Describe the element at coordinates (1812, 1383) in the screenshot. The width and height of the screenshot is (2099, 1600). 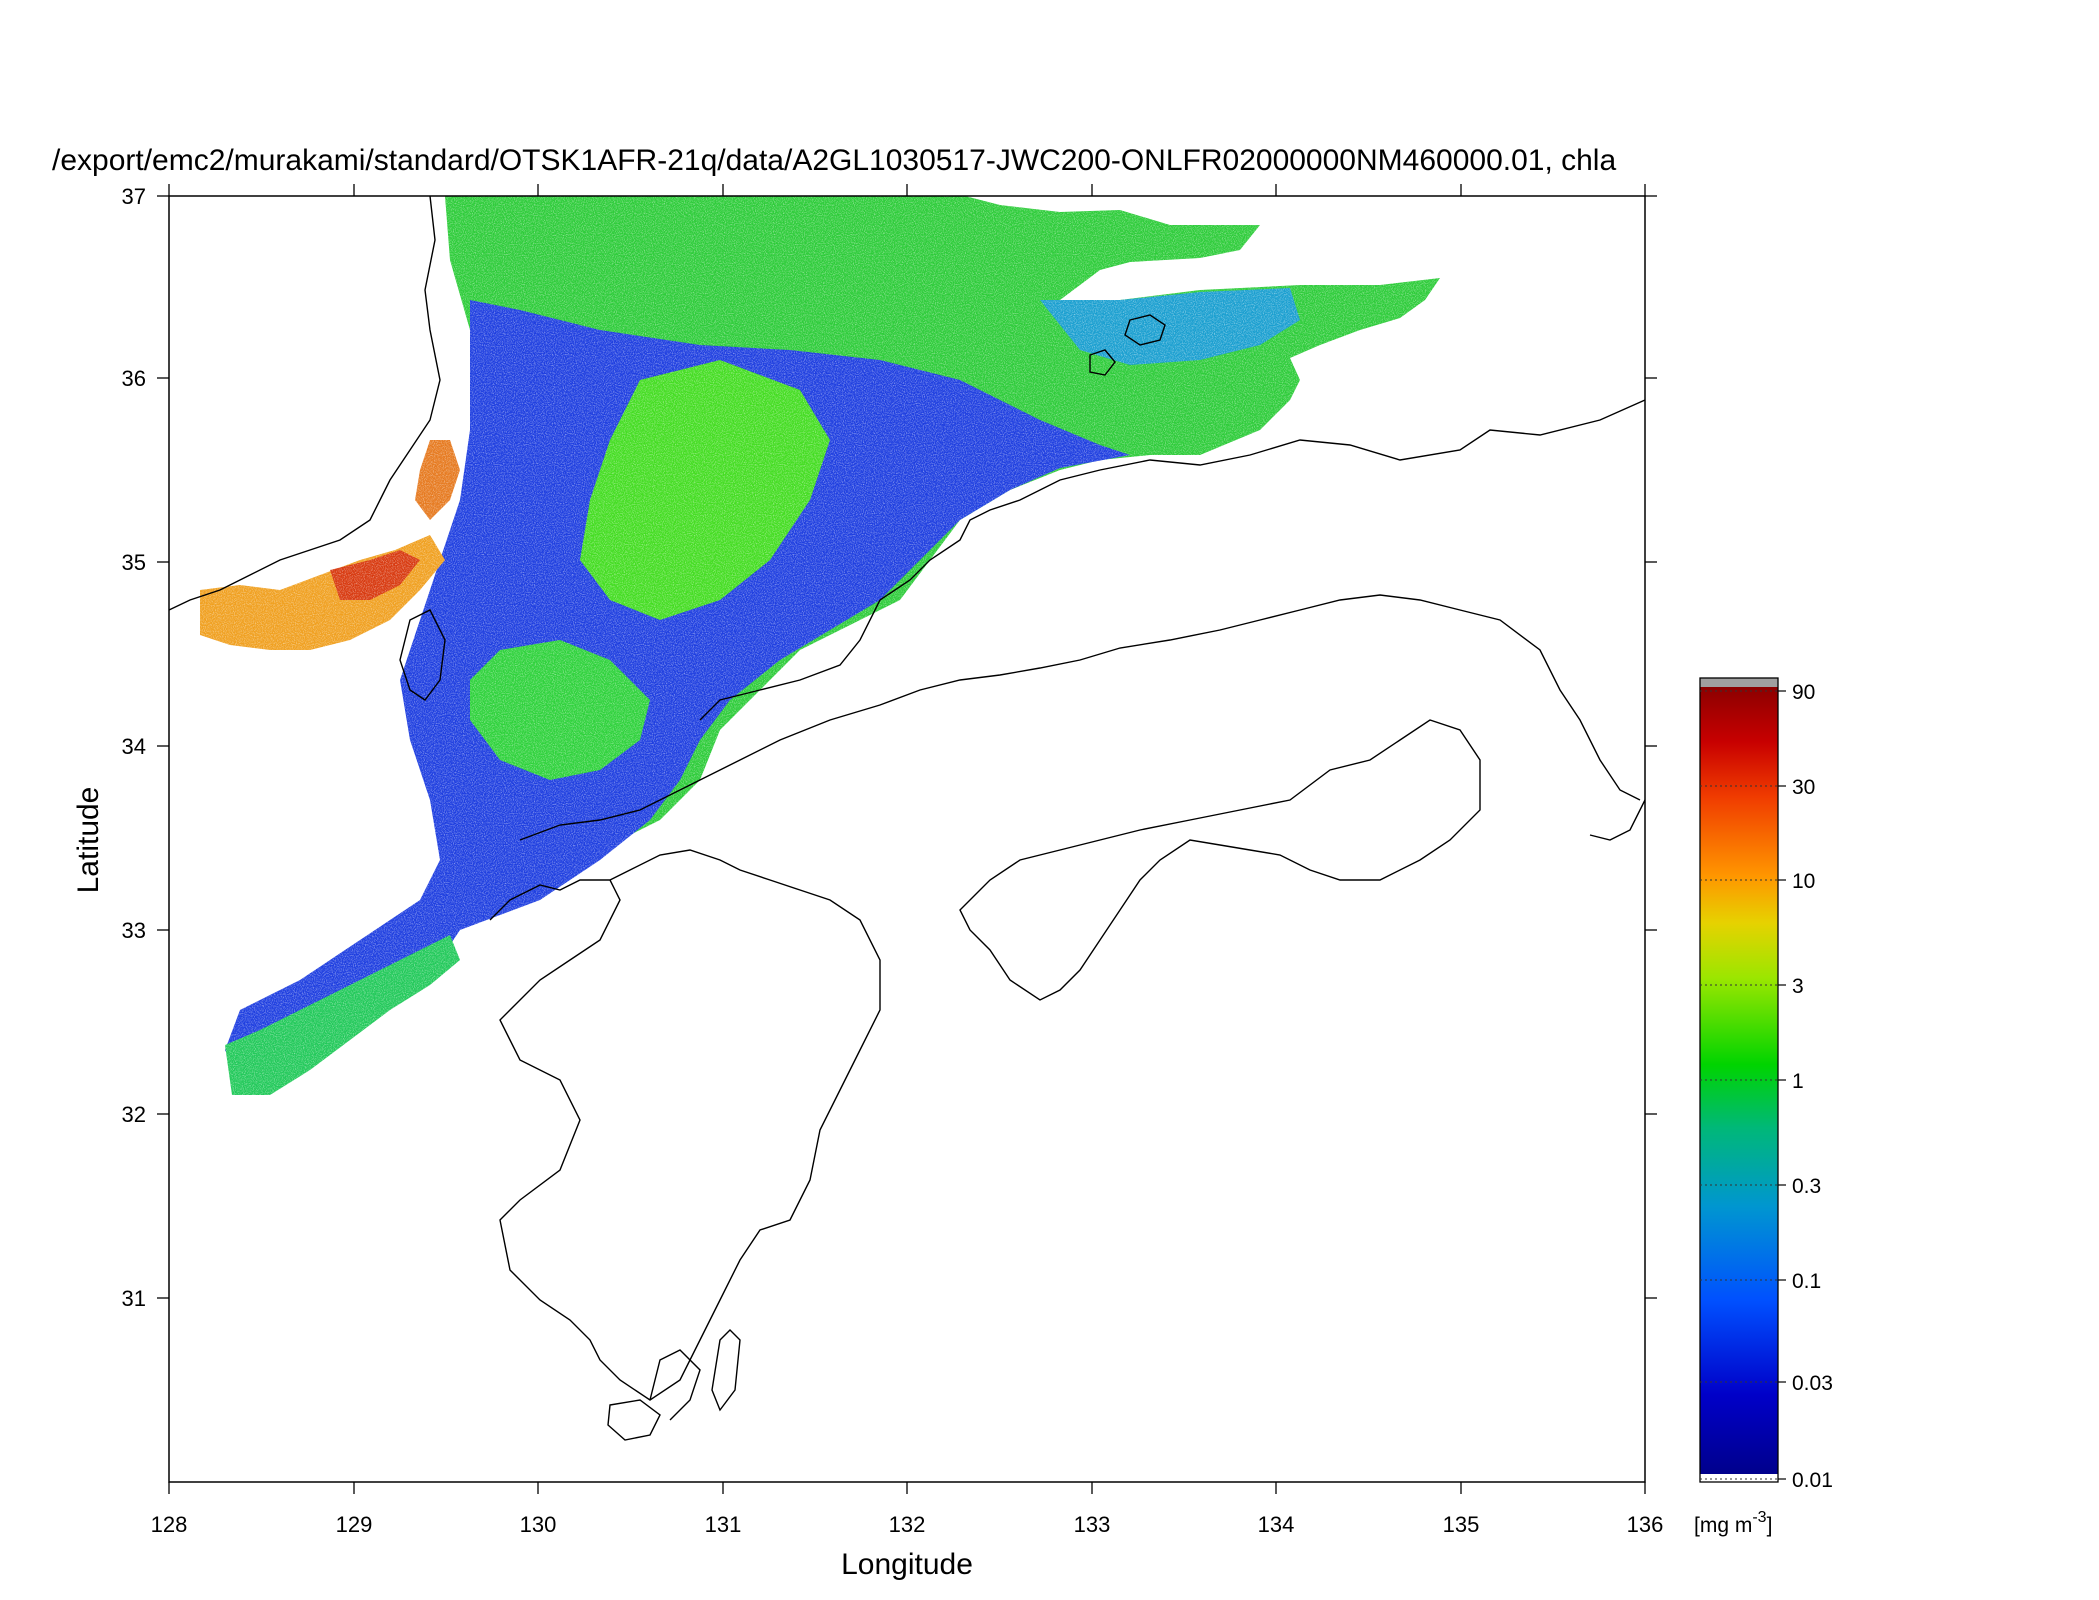
I see `colorbar-tick-label: 0.03` at that location.